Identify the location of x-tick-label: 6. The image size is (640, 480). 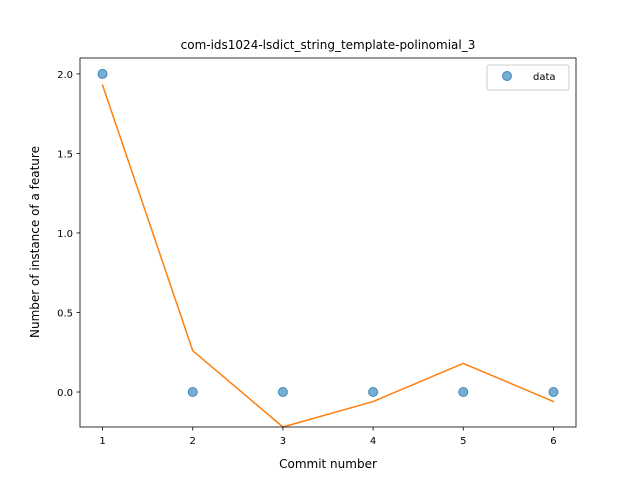
(553, 441).